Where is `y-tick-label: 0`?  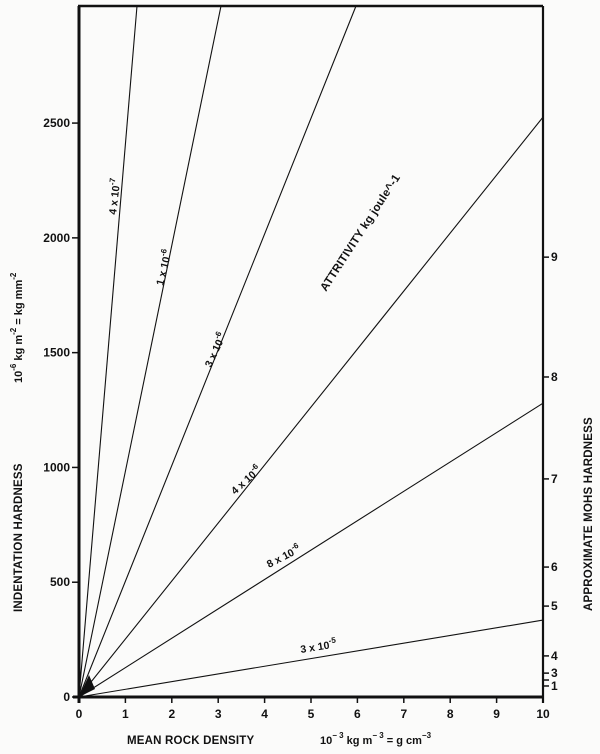
y-tick-label: 0 is located at coordinates (66, 697).